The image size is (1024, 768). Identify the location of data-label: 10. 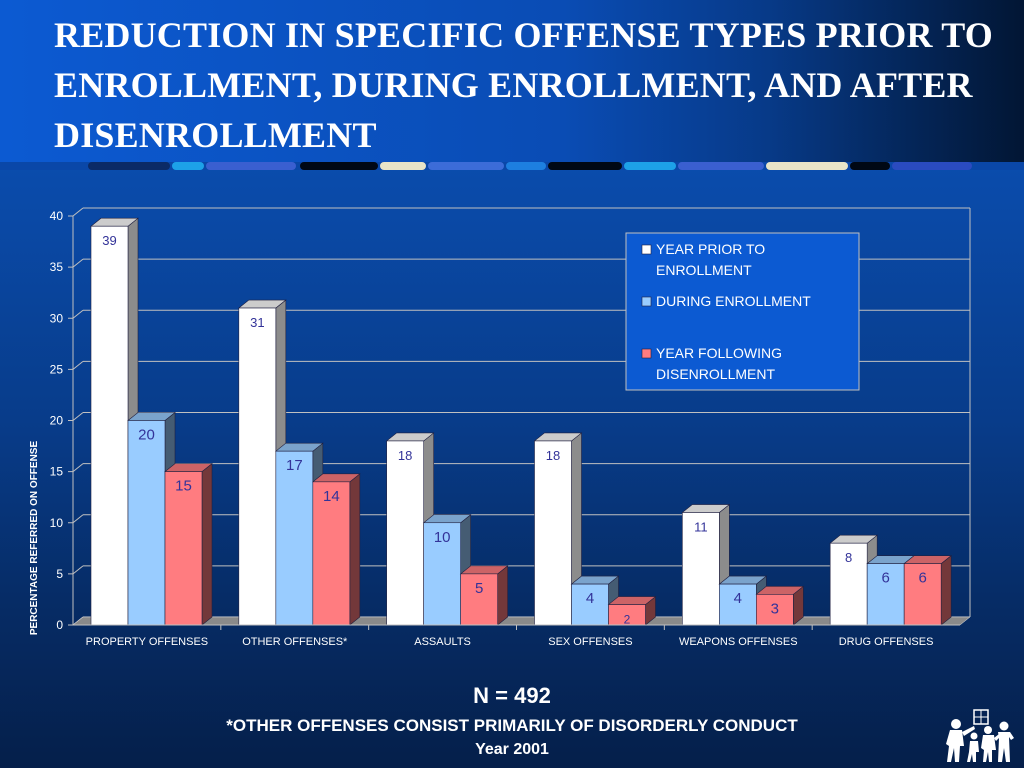
(442, 537).